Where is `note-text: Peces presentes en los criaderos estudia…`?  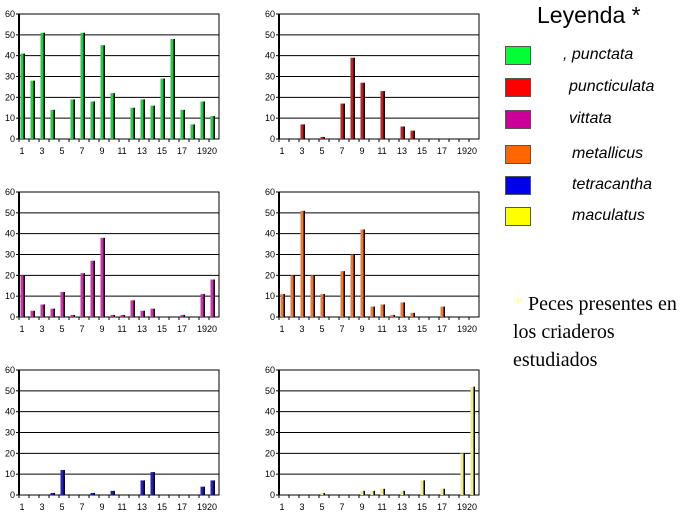
note-text: Peces presentes en los criaderos estudia… is located at coordinates (595, 332).